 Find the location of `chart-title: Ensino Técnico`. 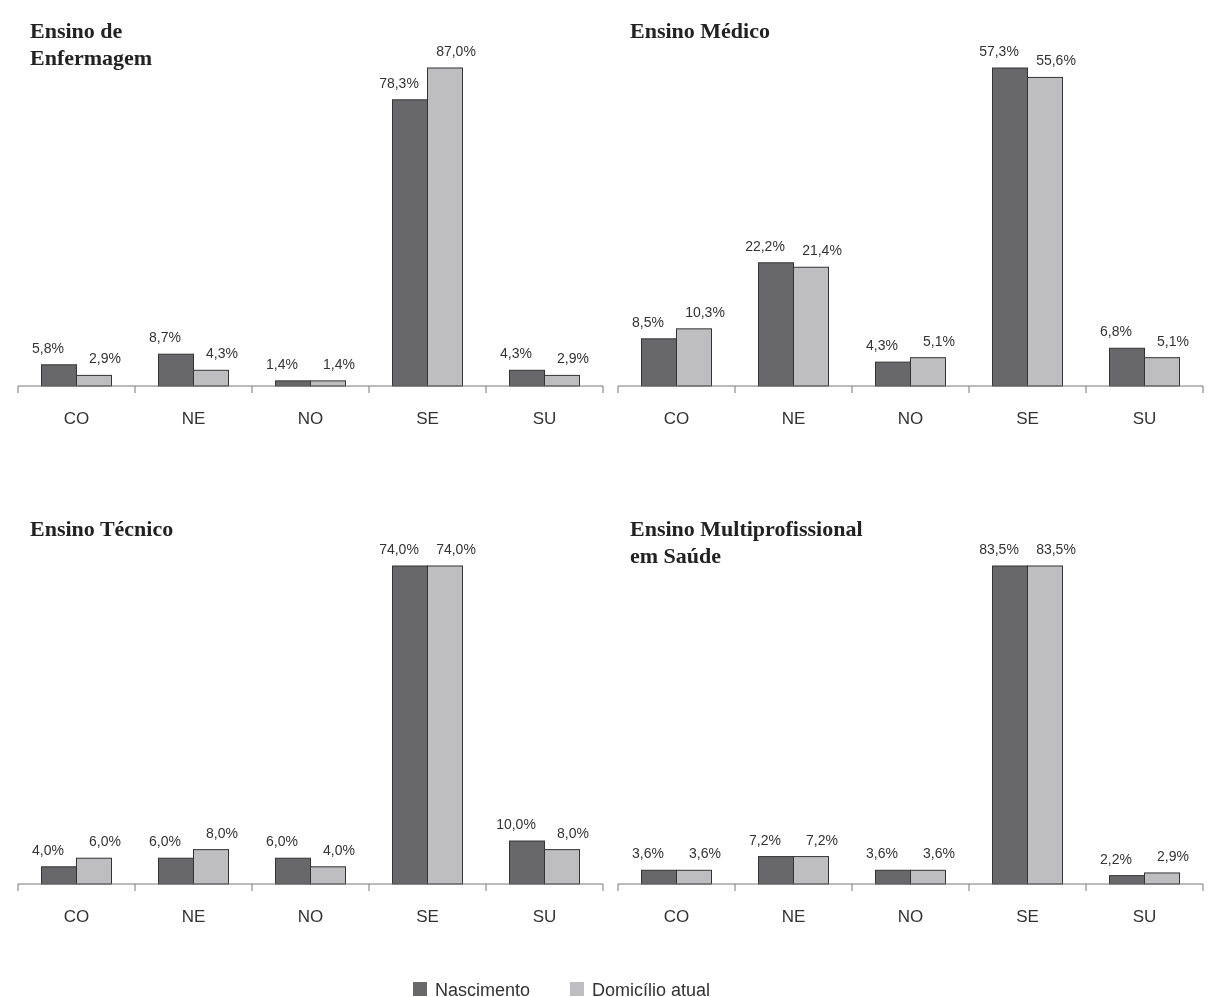

chart-title: Ensino Técnico is located at coordinates (102, 528).